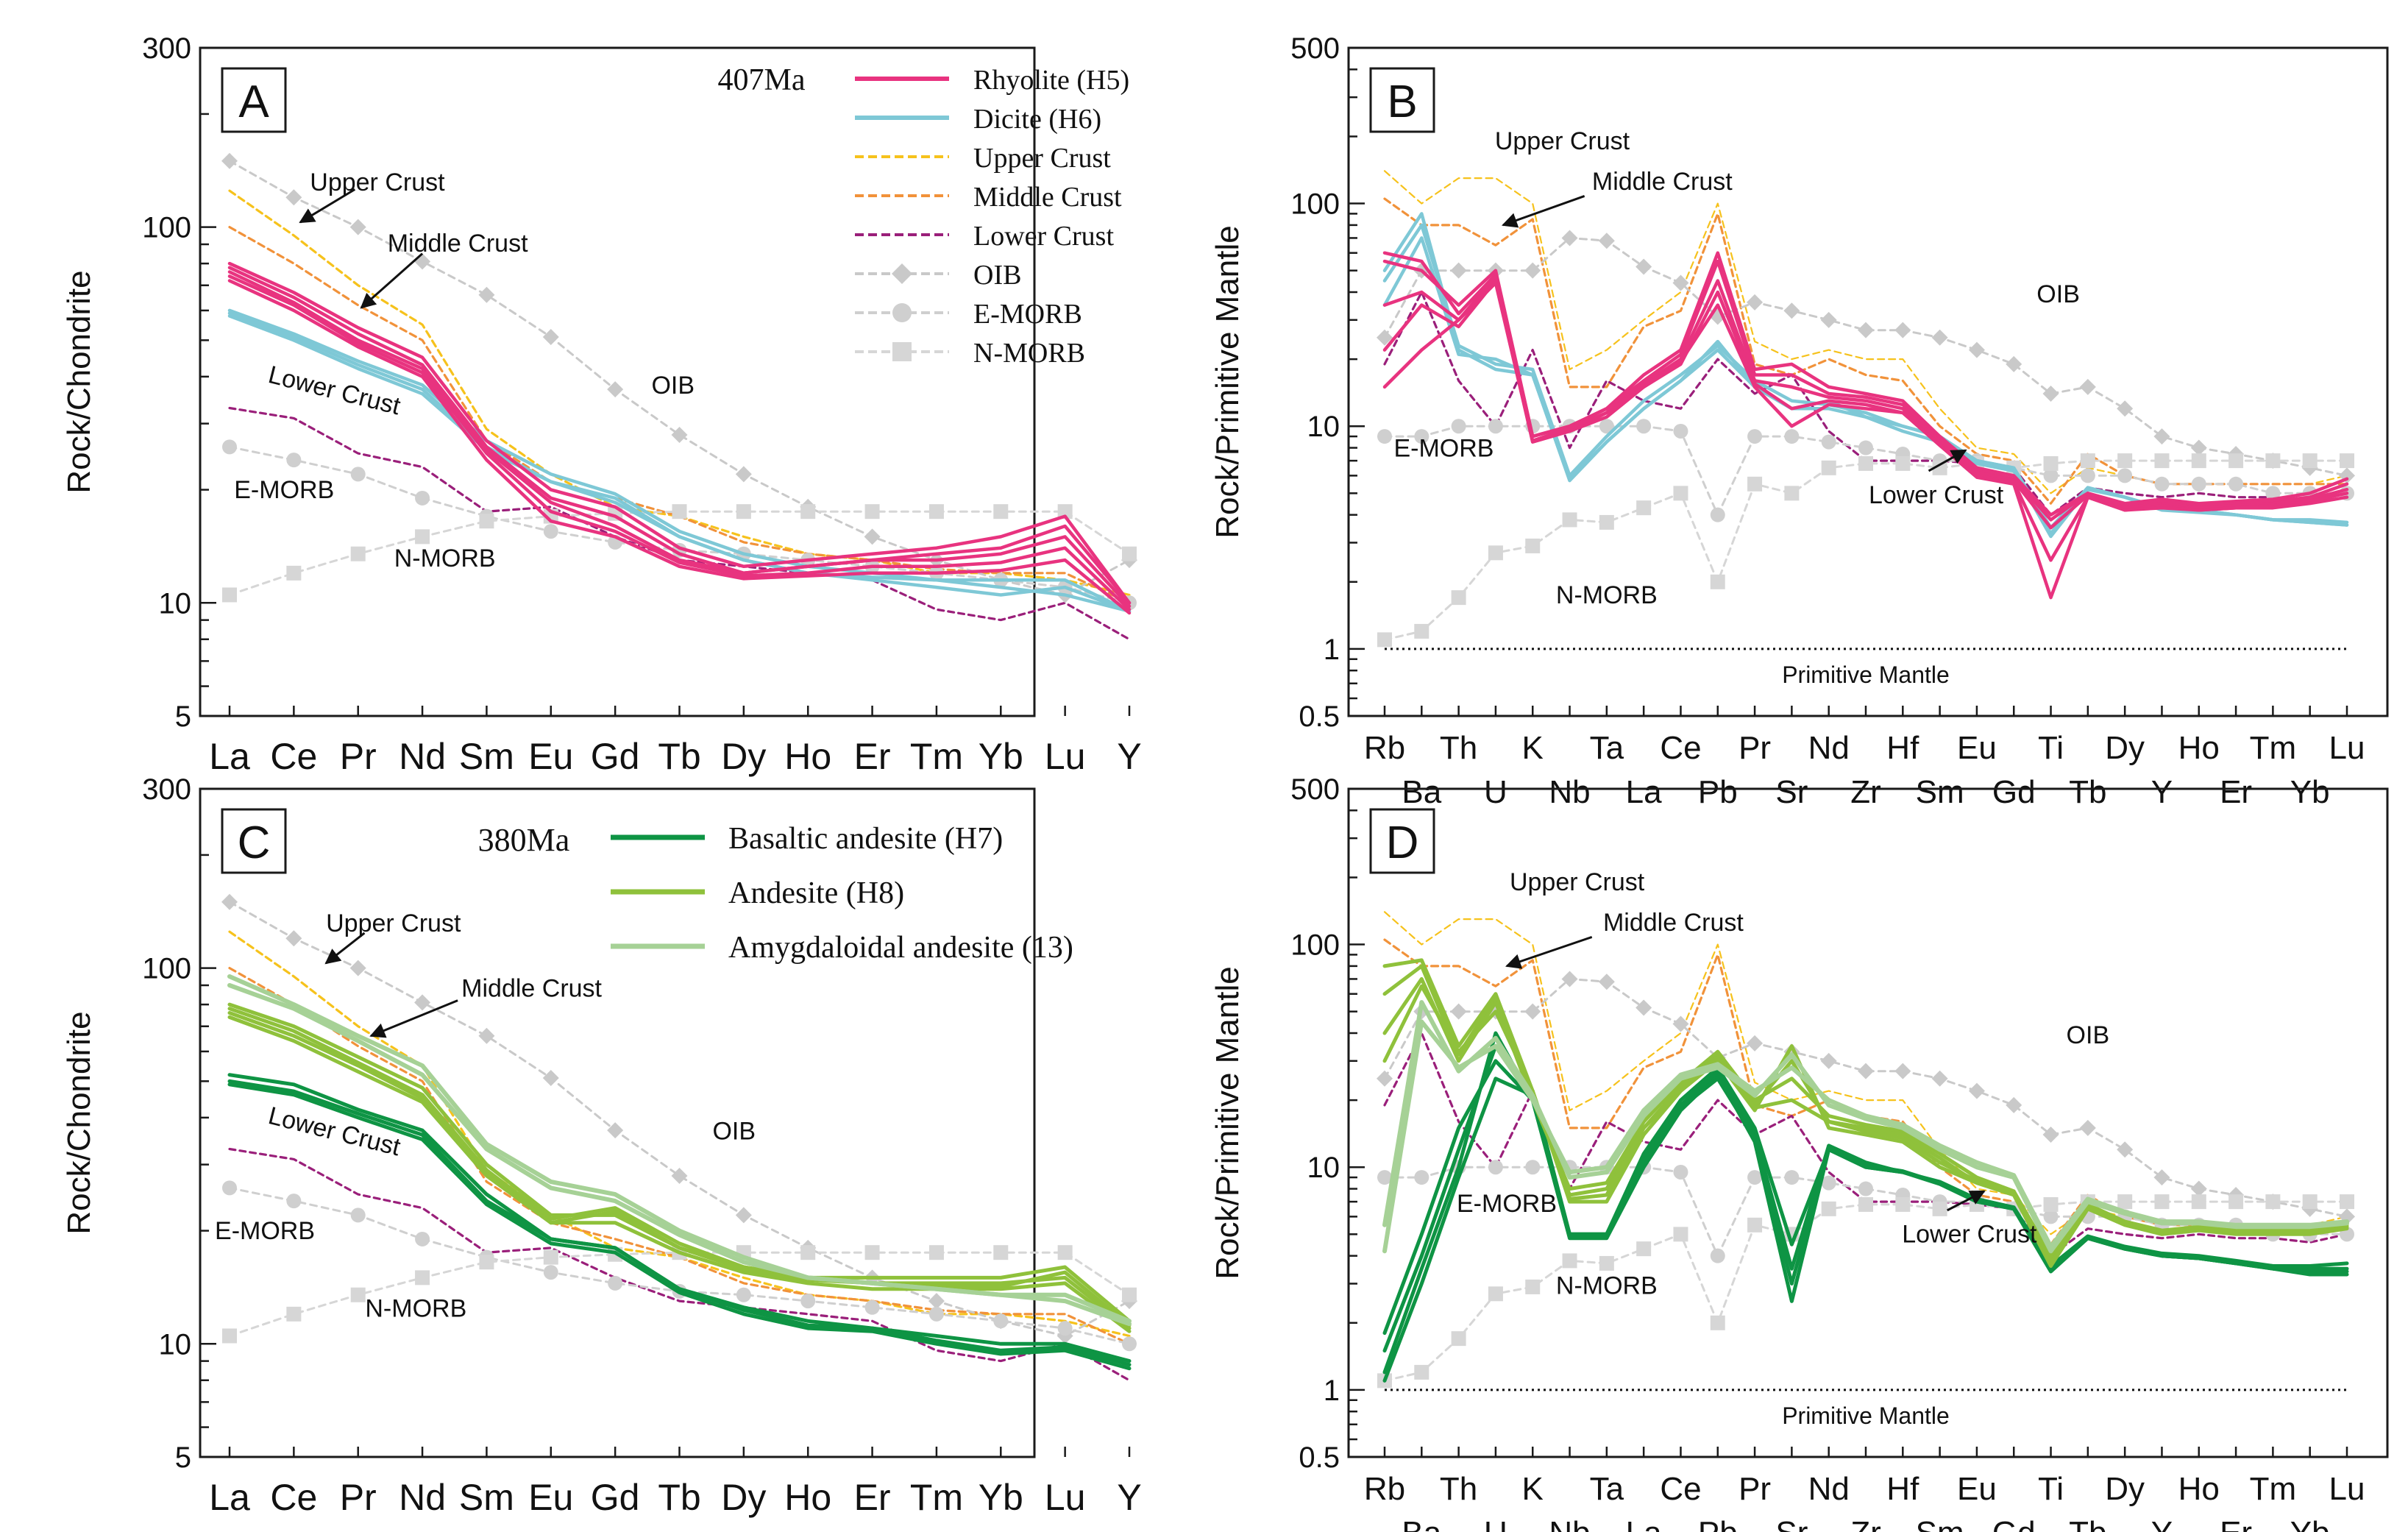 The width and height of the screenshot is (2408, 1532). What do you see at coordinates (327, 206) in the screenshot?
I see `annotation-arrow` at bounding box center [327, 206].